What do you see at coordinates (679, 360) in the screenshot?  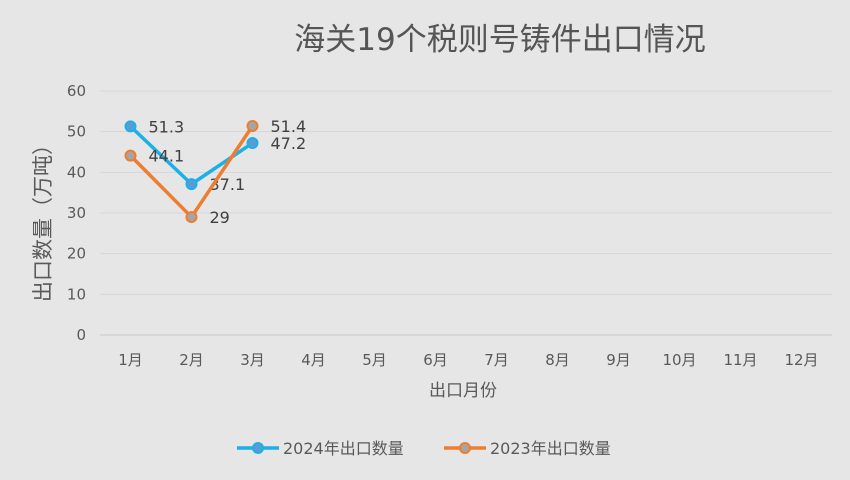 I see `x-tick-label: 10月` at bounding box center [679, 360].